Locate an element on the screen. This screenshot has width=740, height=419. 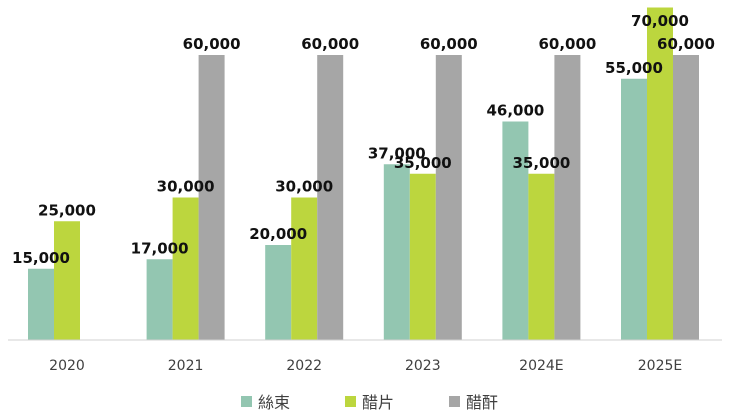
x-tick-label: 2023 is located at coordinates (423, 366).